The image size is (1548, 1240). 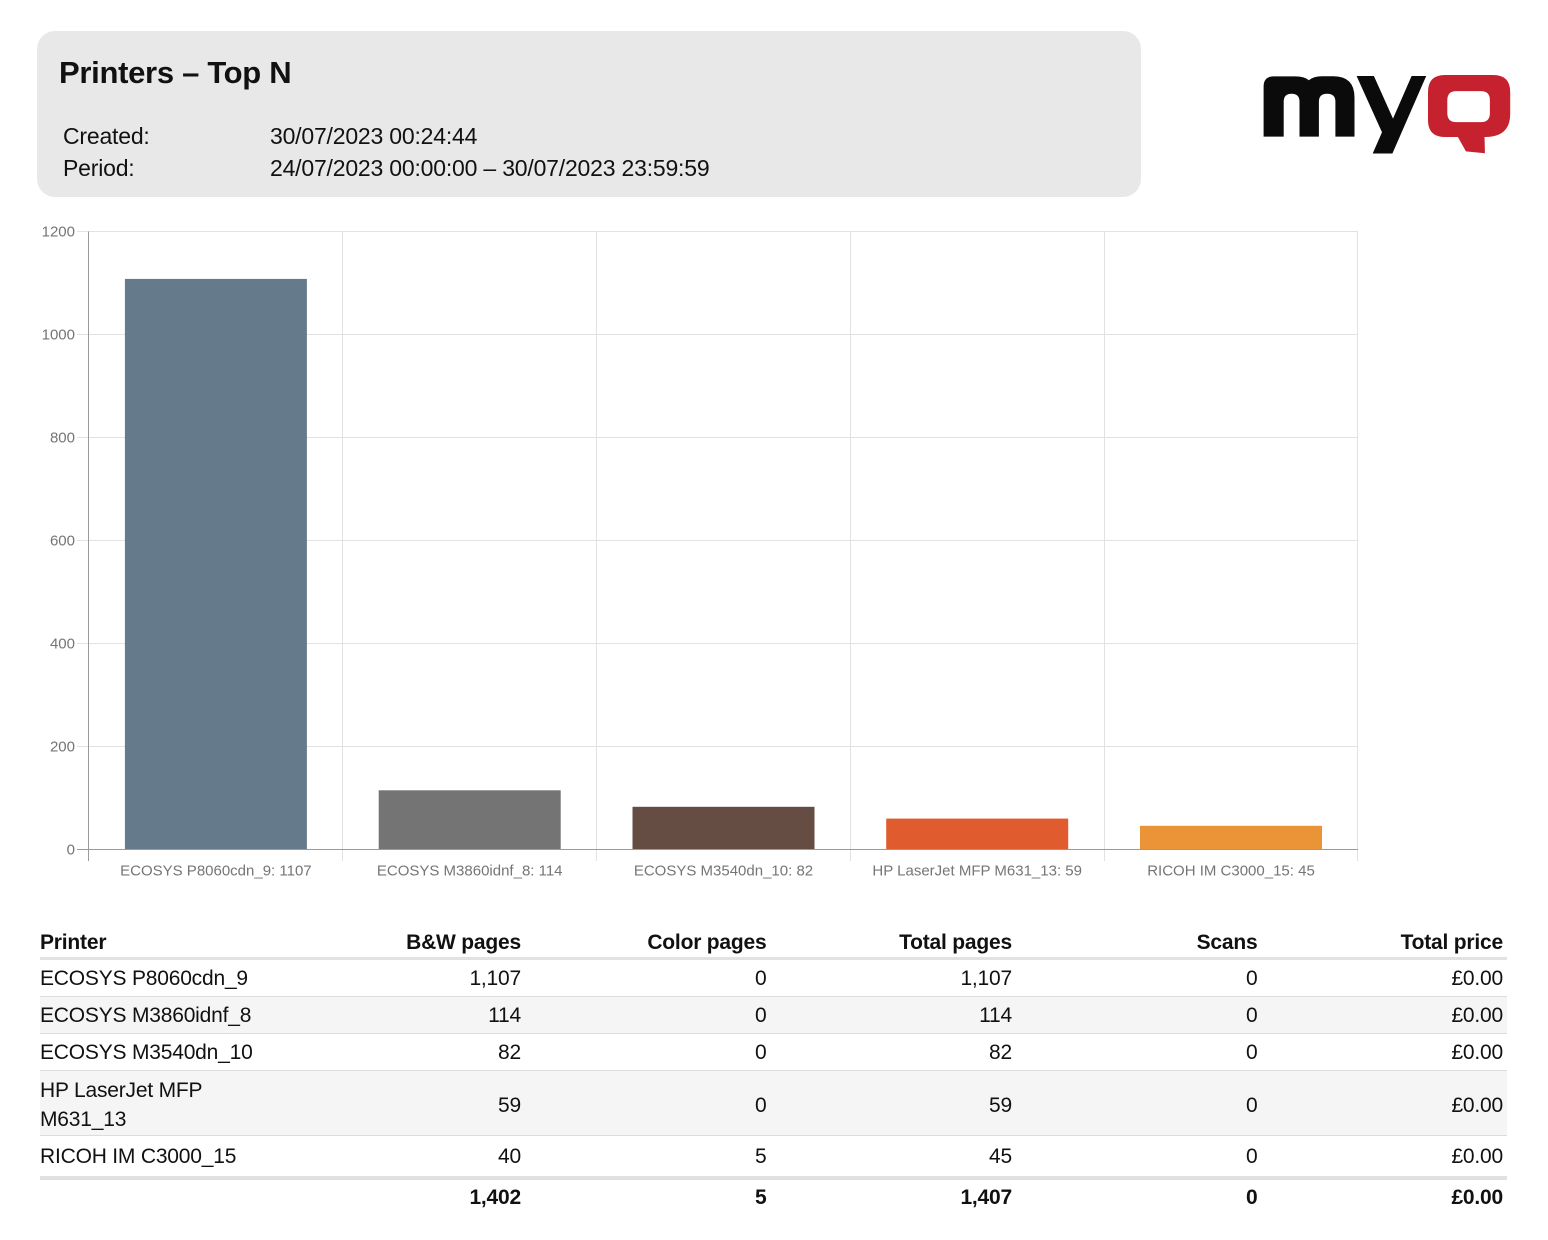 What do you see at coordinates (1231, 871) in the screenshot?
I see `svg-text: RICOH IM C3000_15: 45` at bounding box center [1231, 871].